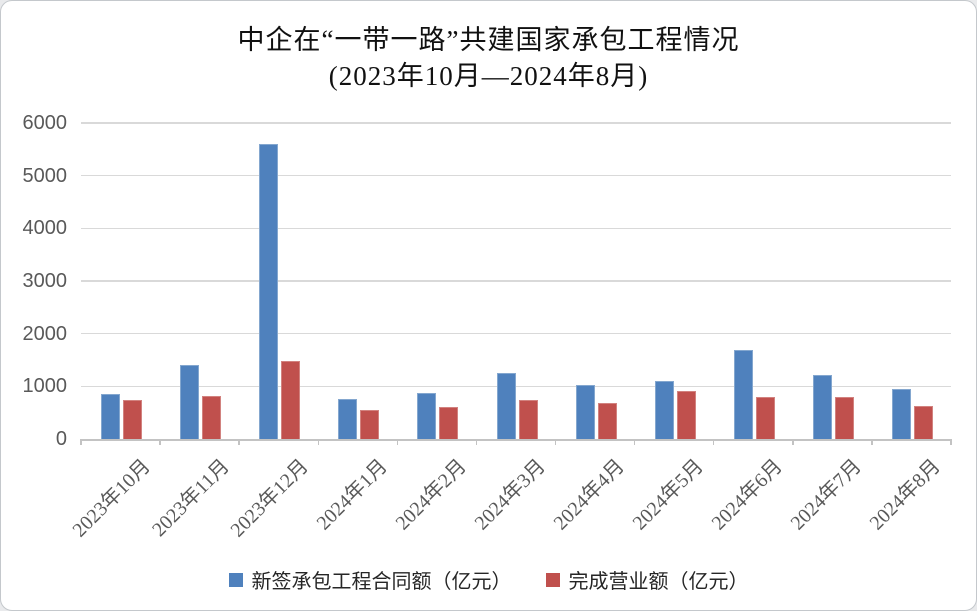 The height and width of the screenshot is (611, 977). What do you see at coordinates (45, 123) in the screenshot?
I see `y-axis-label: 6000` at bounding box center [45, 123].